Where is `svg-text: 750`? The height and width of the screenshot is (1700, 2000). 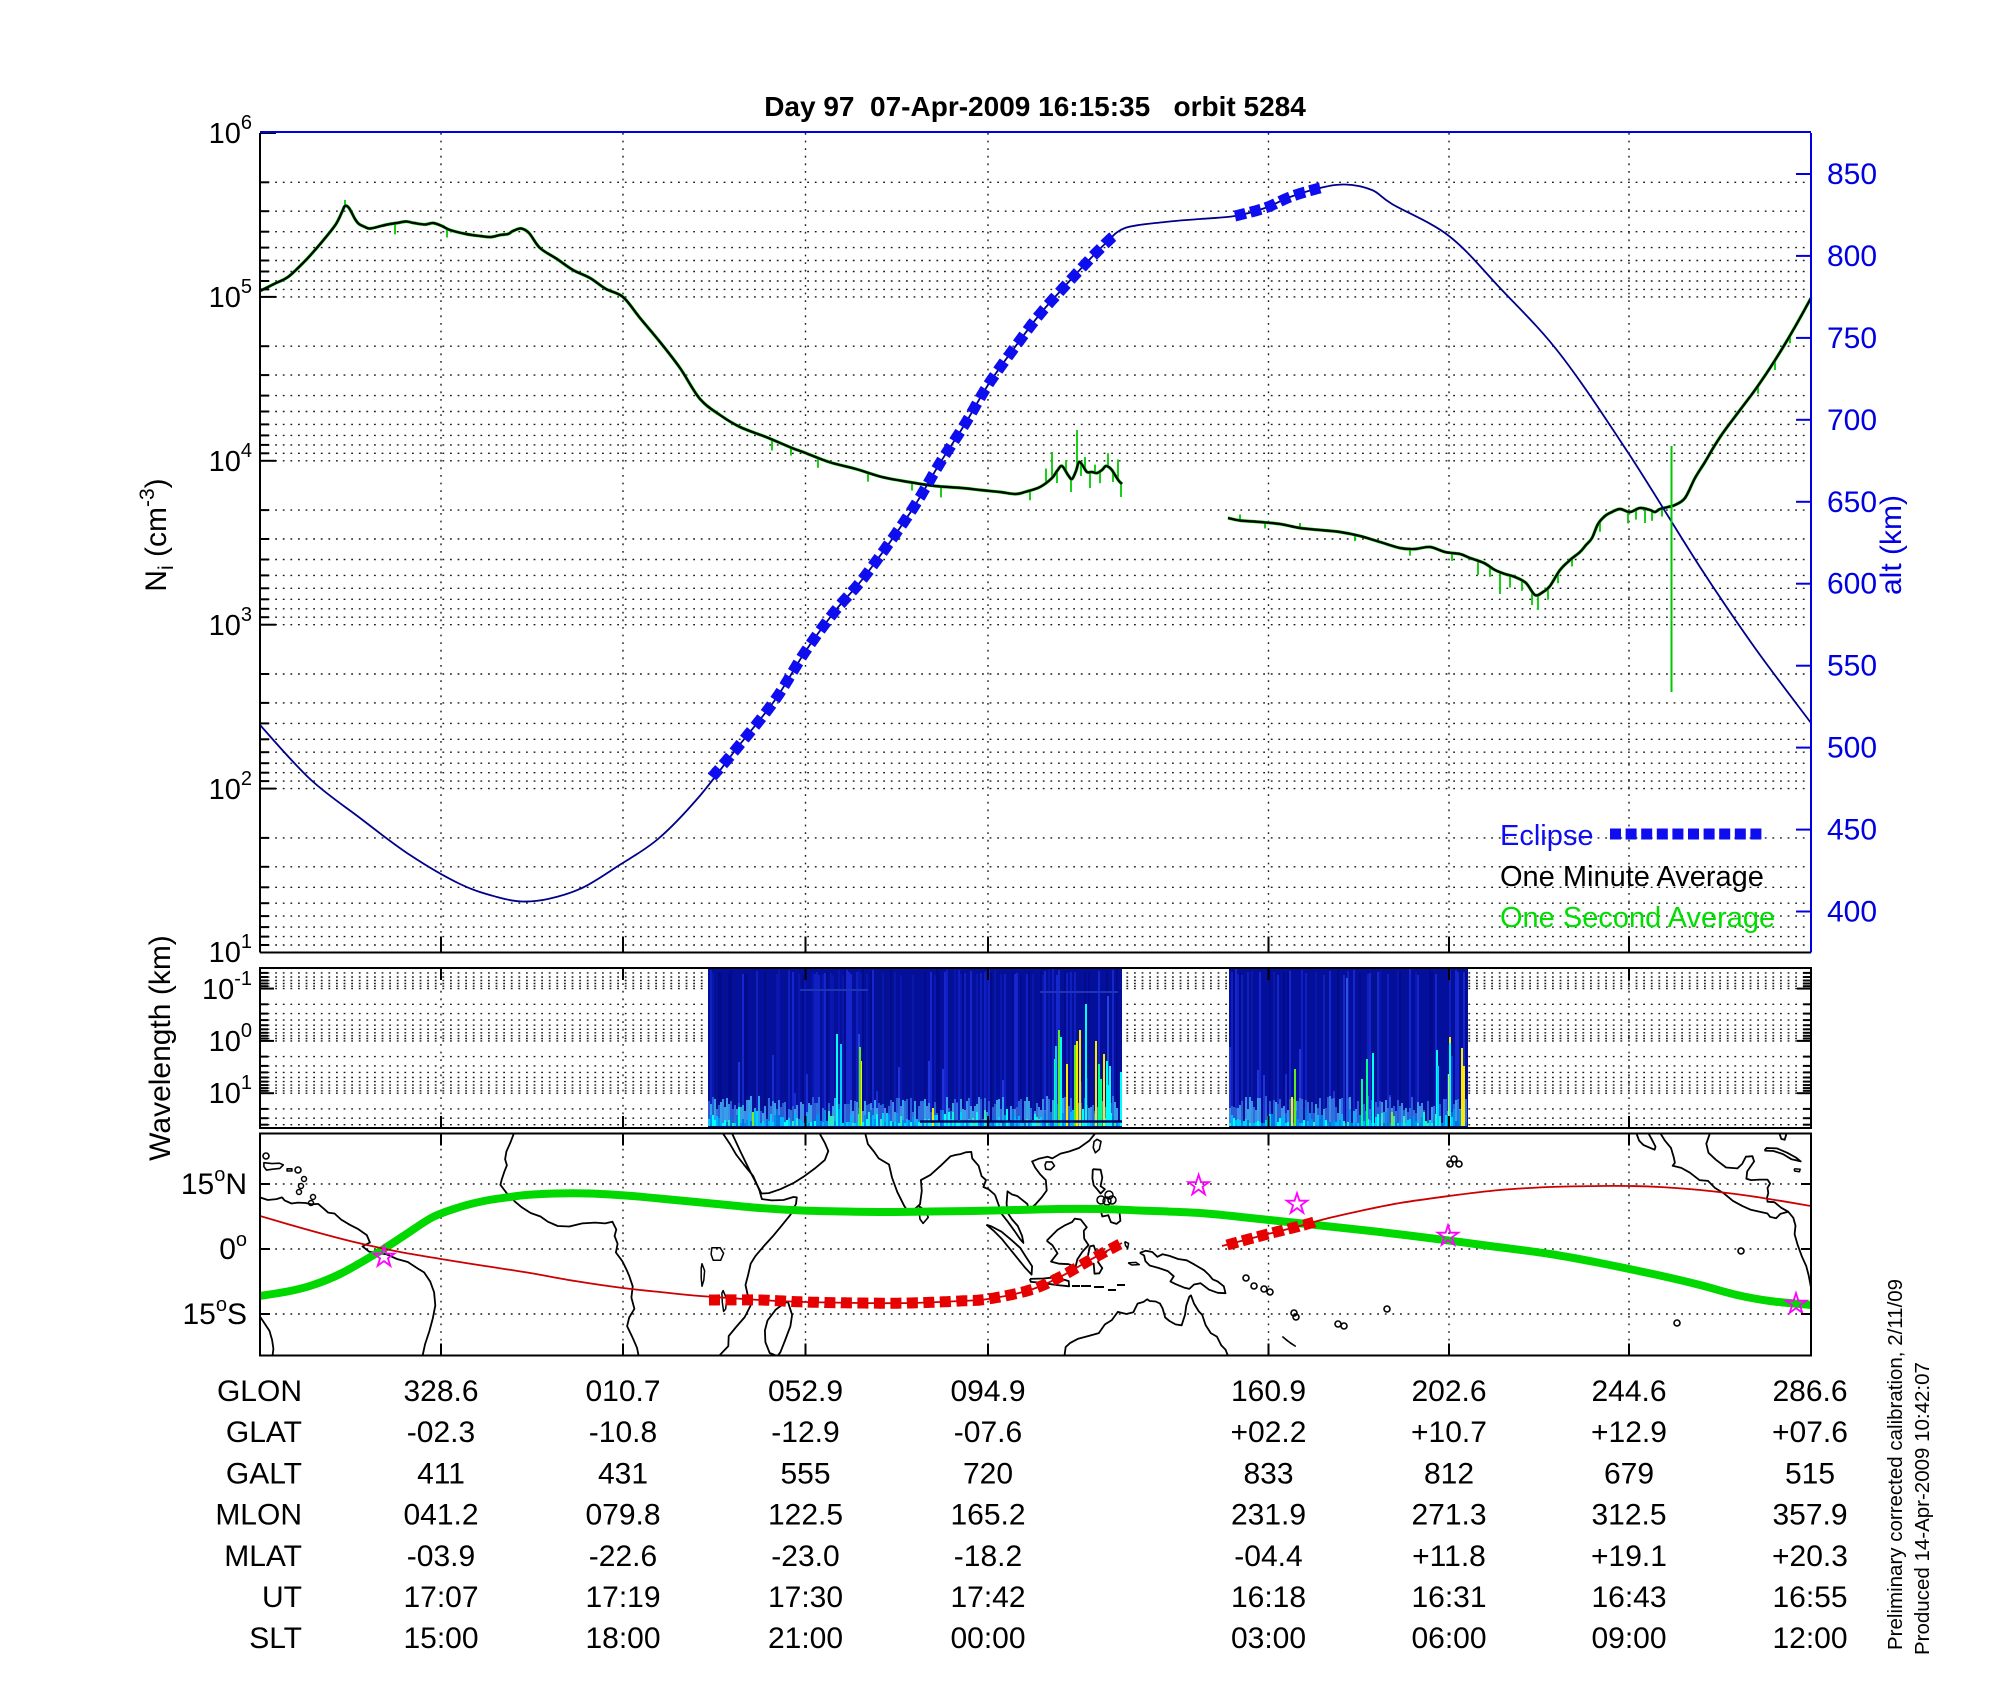
svg-text: 750 is located at coordinates (1852, 338).